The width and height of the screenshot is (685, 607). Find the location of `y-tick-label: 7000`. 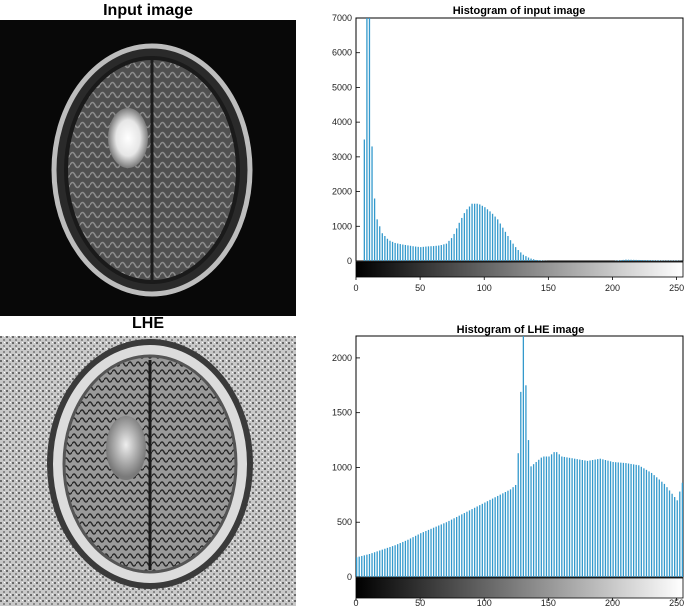

y-tick-label: 7000 is located at coordinates (342, 18).